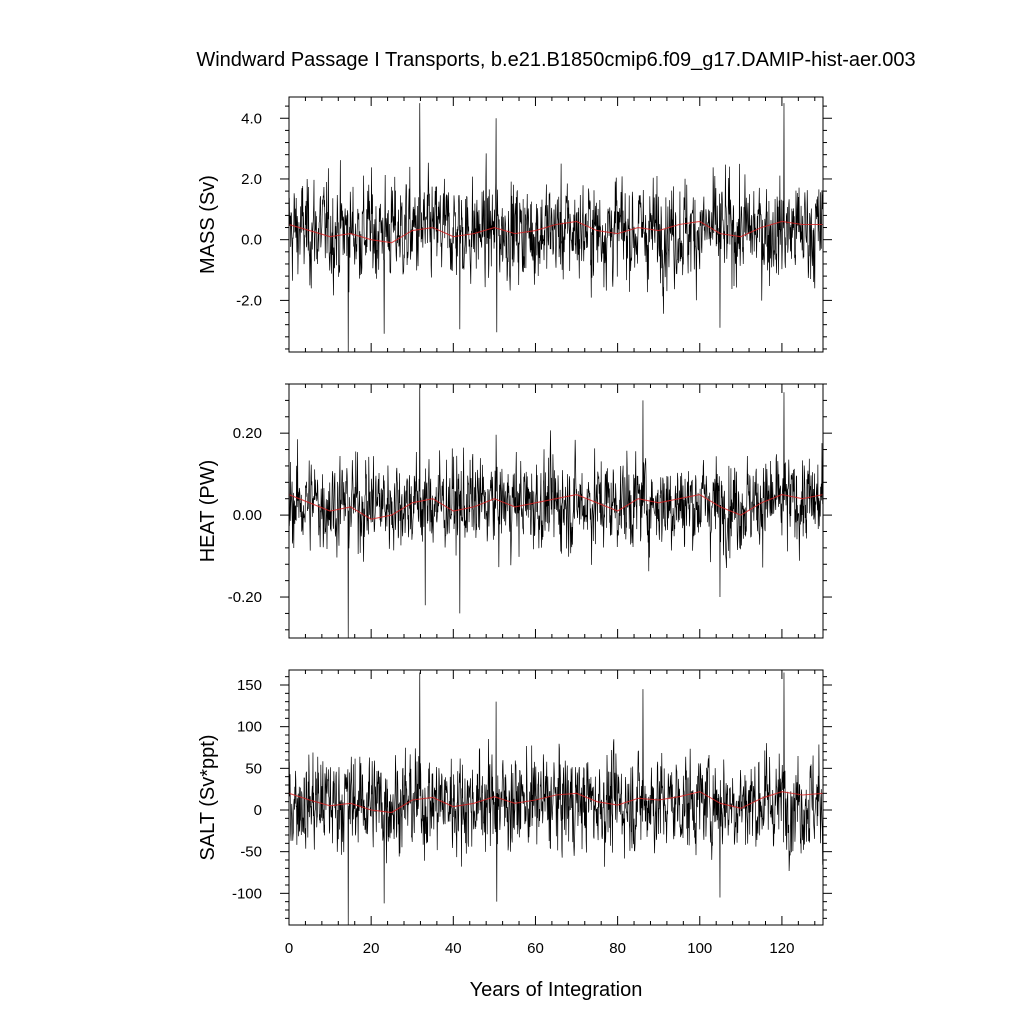 This screenshot has width=1024, height=1024. What do you see at coordinates (371, 948) in the screenshot?
I see `salt-x-tick-label: 20` at bounding box center [371, 948].